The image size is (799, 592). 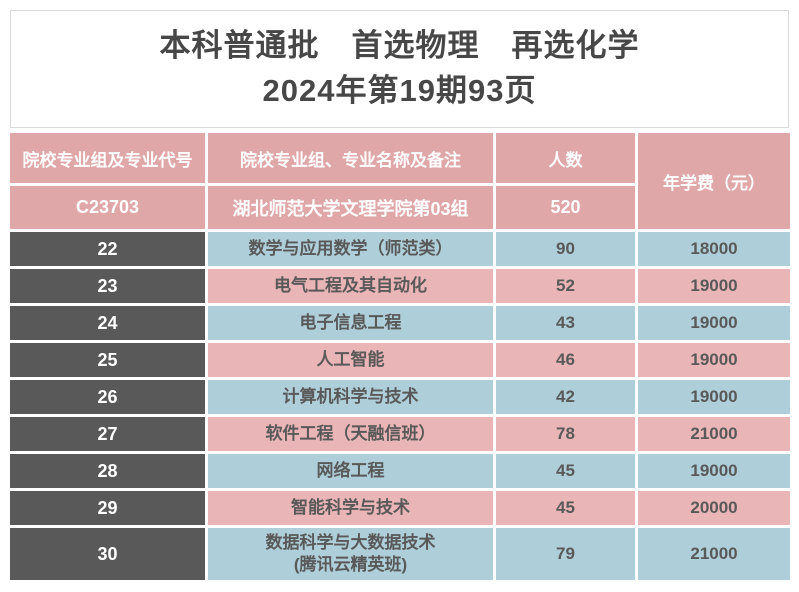 What do you see at coordinates (107, 434) in the screenshot?
I see `row-code-cell: 27` at bounding box center [107, 434].